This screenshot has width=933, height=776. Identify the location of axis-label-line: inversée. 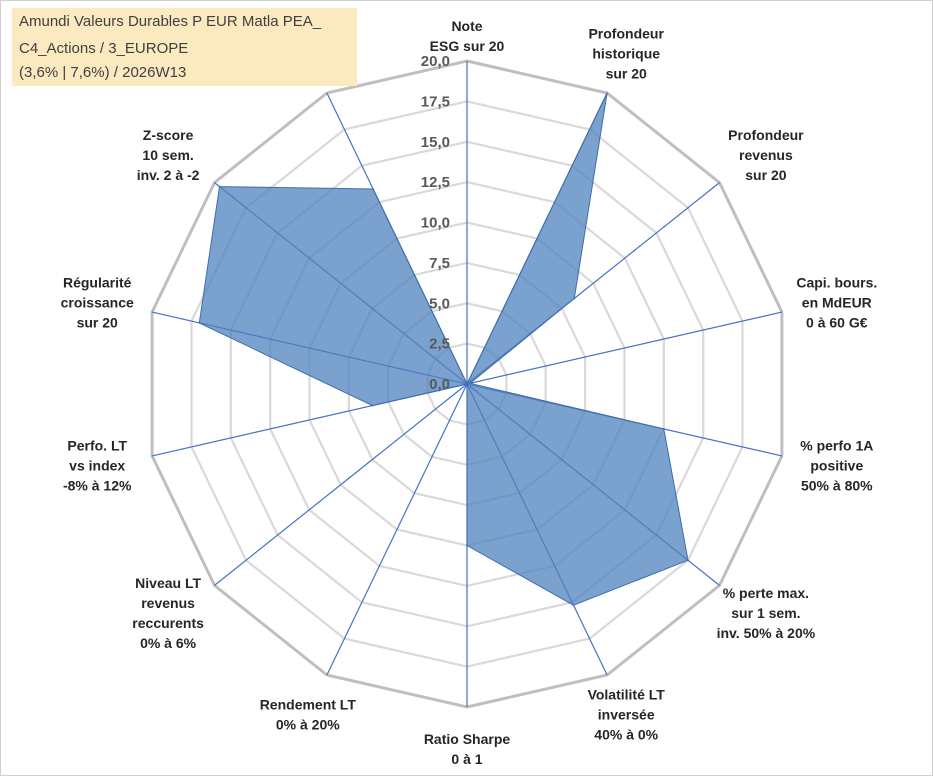
(626, 715).